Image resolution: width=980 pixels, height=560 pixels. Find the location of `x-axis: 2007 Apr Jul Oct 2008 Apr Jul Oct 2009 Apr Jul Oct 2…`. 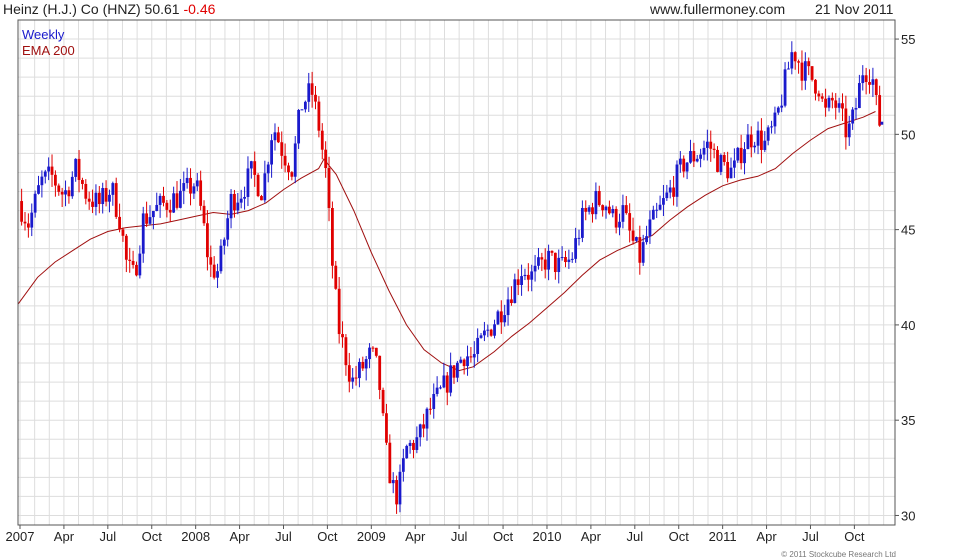

x-axis: 2007 Apr Jul Oct 2008 Apr Jul Oct 2009 Apr Jul Oct 2… is located at coordinates (435, 534).